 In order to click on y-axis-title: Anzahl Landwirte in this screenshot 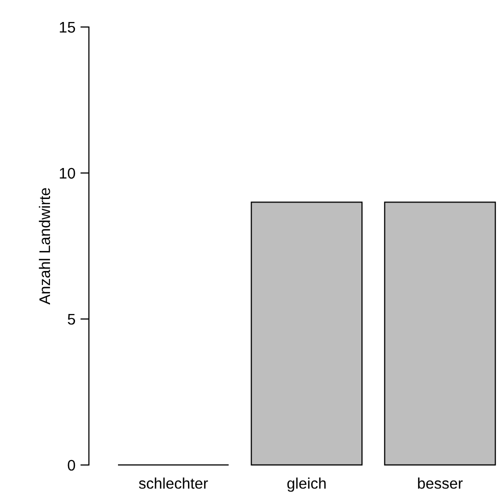, I will do `click(44, 246)`.